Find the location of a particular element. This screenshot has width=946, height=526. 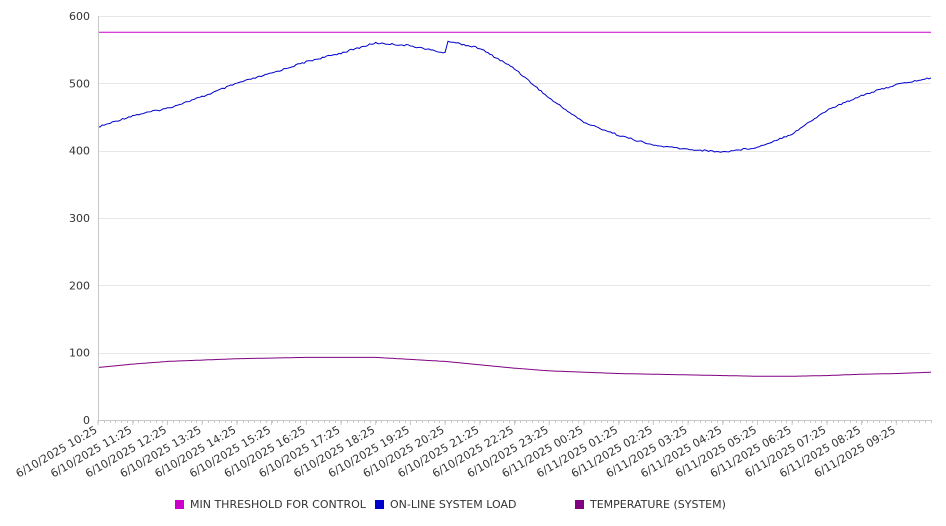

y-tick-label: 200 is located at coordinates (79, 285).